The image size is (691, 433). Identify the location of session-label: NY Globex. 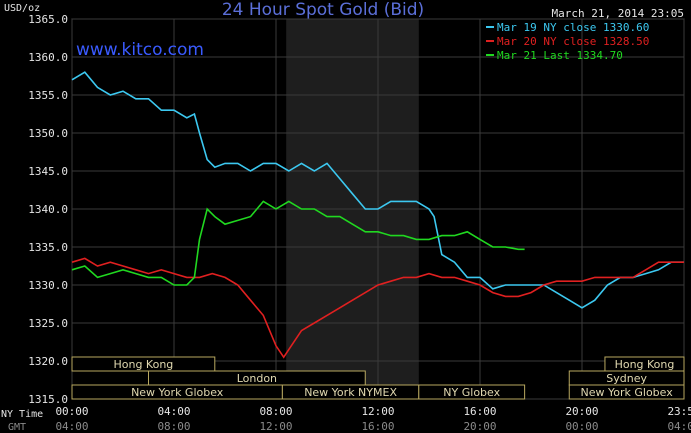
(471, 392).